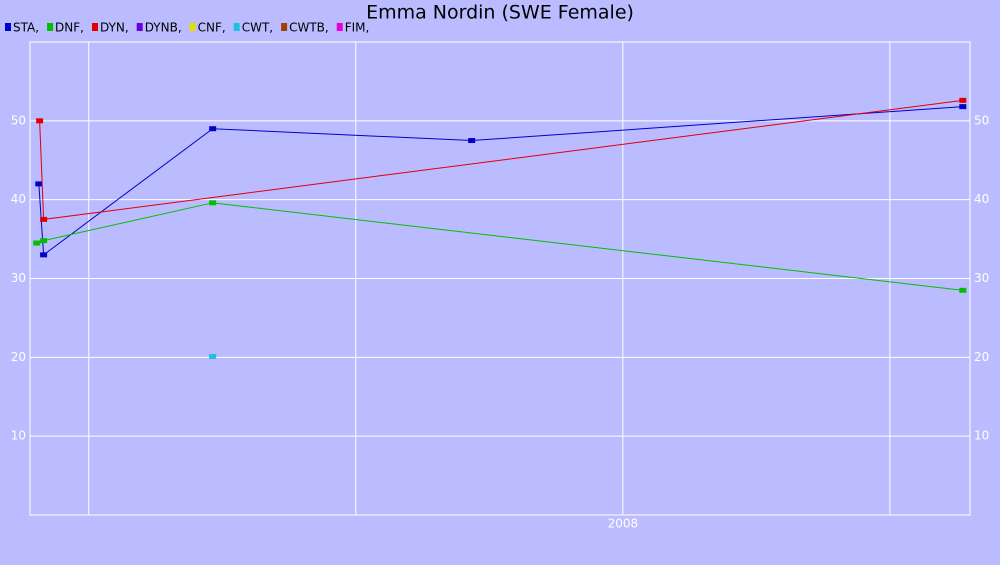  I want to click on legend: STA, DNF, DYN, DYNB, CNF, CWT, CWTB, FIM,, so click(187, 28).